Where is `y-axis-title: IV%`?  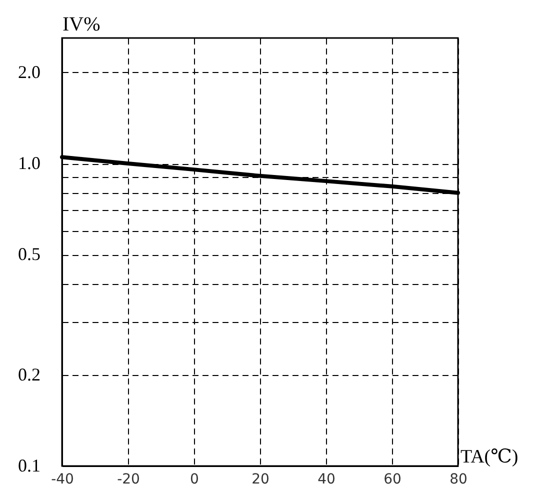 y-axis-title: IV% is located at coordinates (81, 25).